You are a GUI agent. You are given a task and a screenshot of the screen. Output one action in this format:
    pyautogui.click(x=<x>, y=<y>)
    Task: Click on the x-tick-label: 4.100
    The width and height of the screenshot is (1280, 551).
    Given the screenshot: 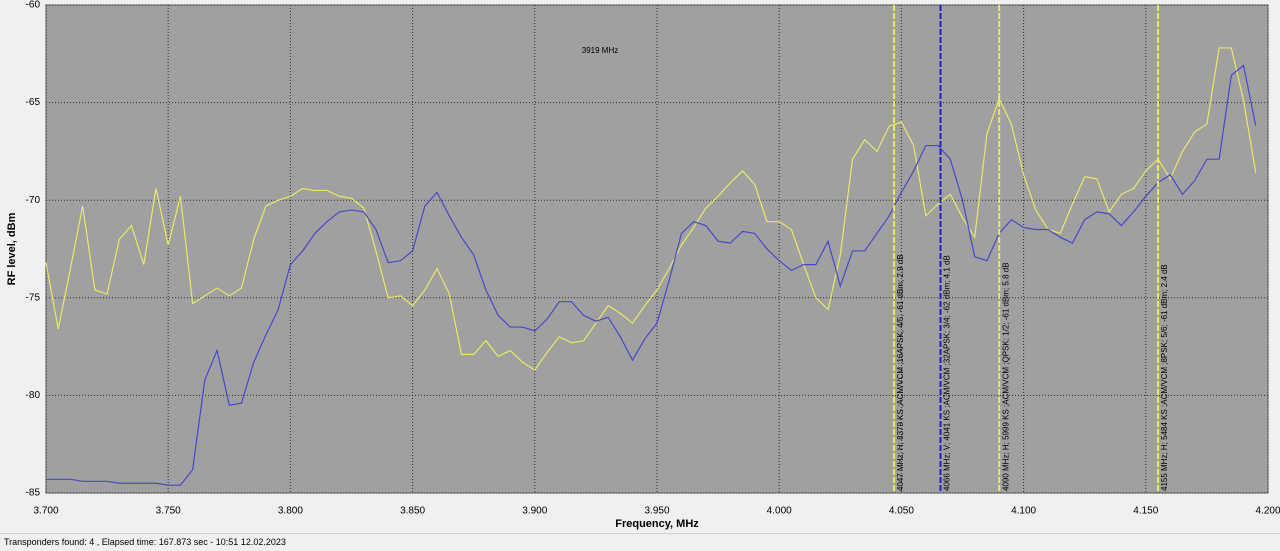 What is the action you would take?
    pyautogui.click(x=1023, y=511)
    